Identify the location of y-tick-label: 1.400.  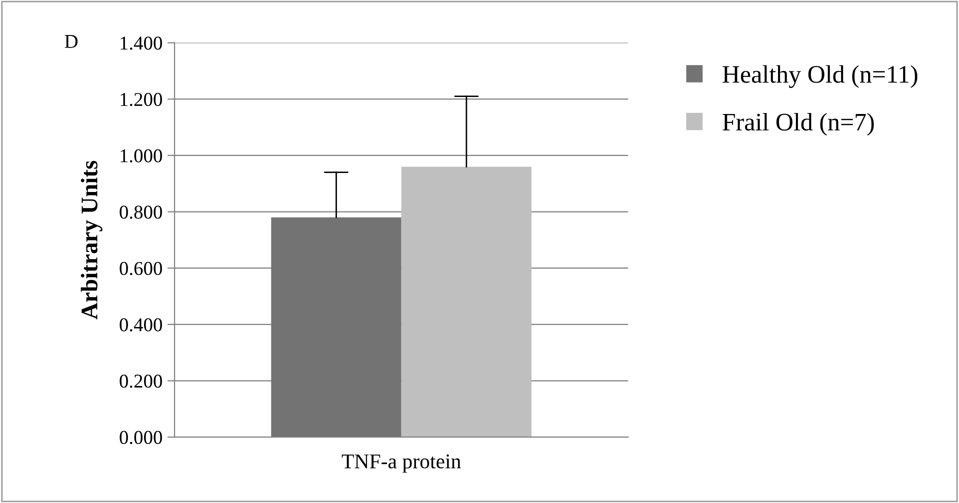
(141, 43).